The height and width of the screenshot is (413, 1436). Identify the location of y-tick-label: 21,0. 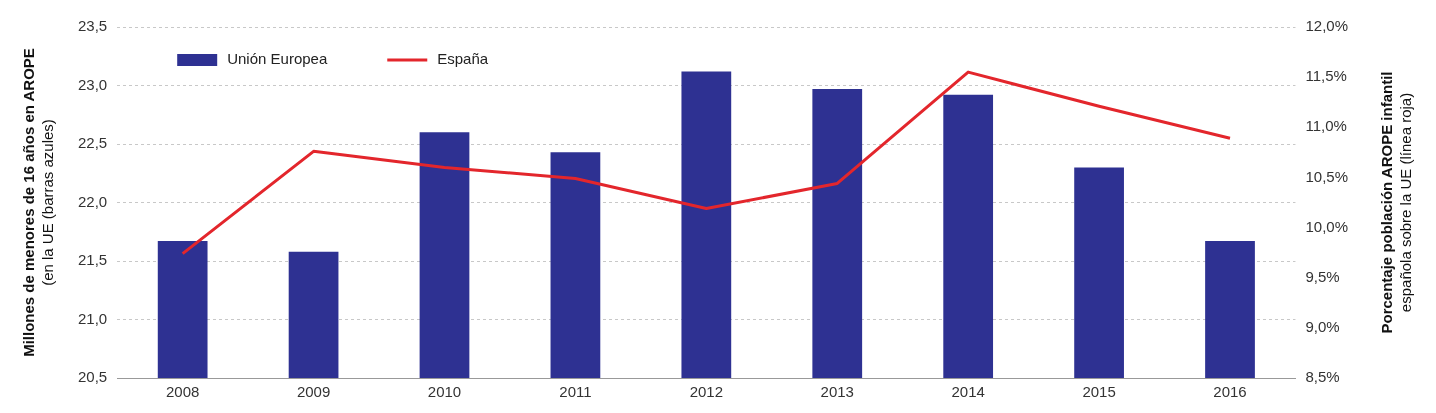
(92, 318).